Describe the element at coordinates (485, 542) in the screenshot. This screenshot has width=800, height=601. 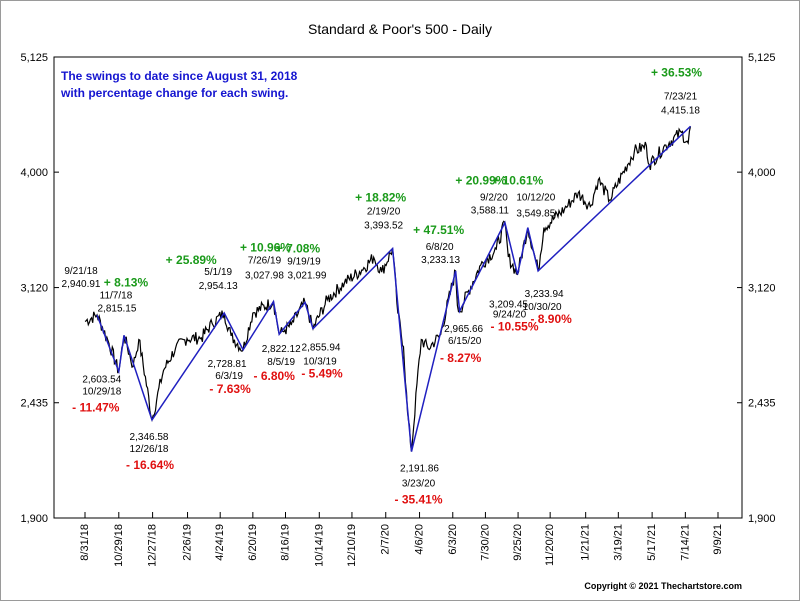
I see `x-tick-label: 7/30/20` at that location.